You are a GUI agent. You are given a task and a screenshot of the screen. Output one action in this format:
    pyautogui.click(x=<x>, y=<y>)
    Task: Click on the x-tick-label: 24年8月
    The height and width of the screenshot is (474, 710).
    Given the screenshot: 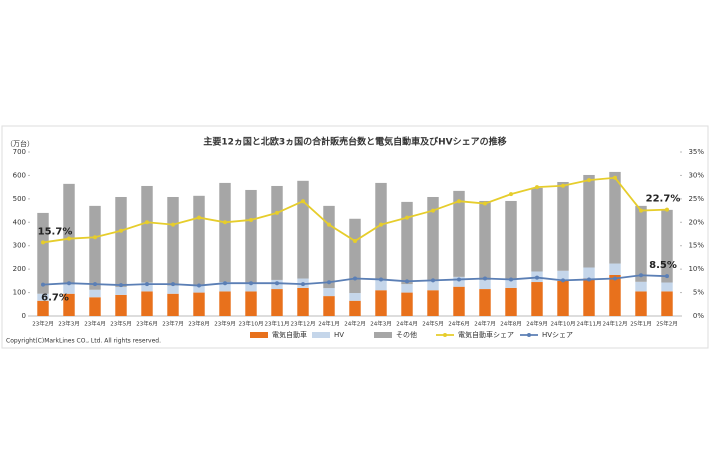 What is the action you would take?
    pyautogui.click(x=511, y=324)
    